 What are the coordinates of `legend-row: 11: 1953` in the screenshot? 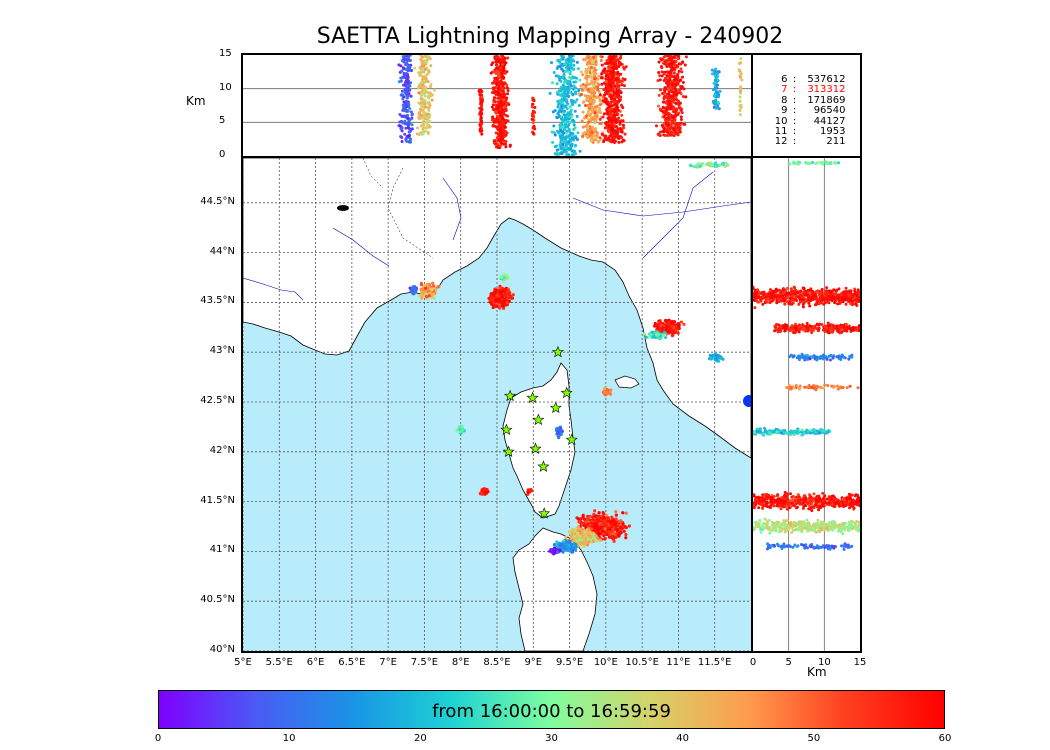 It's located at (806, 132).